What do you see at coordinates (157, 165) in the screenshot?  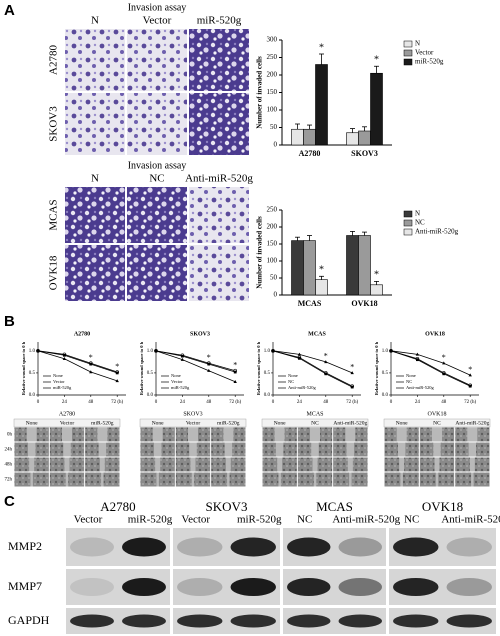 I see `grid-title: Invasion assay` at bounding box center [157, 165].